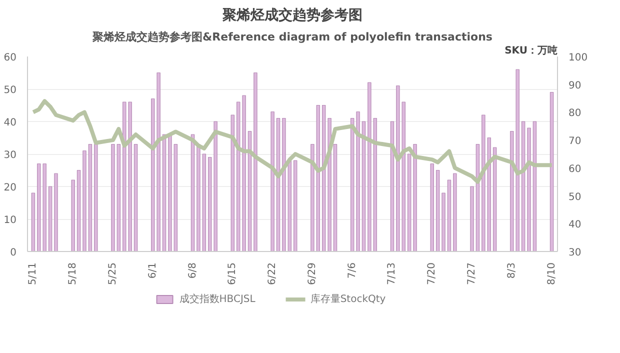 Image resolution: width=620 pixels, height=353 pixels. What do you see at coordinates (472, 273) in the screenshot?
I see `x-tick-label: 7/27` at bounding box center [472, 273].